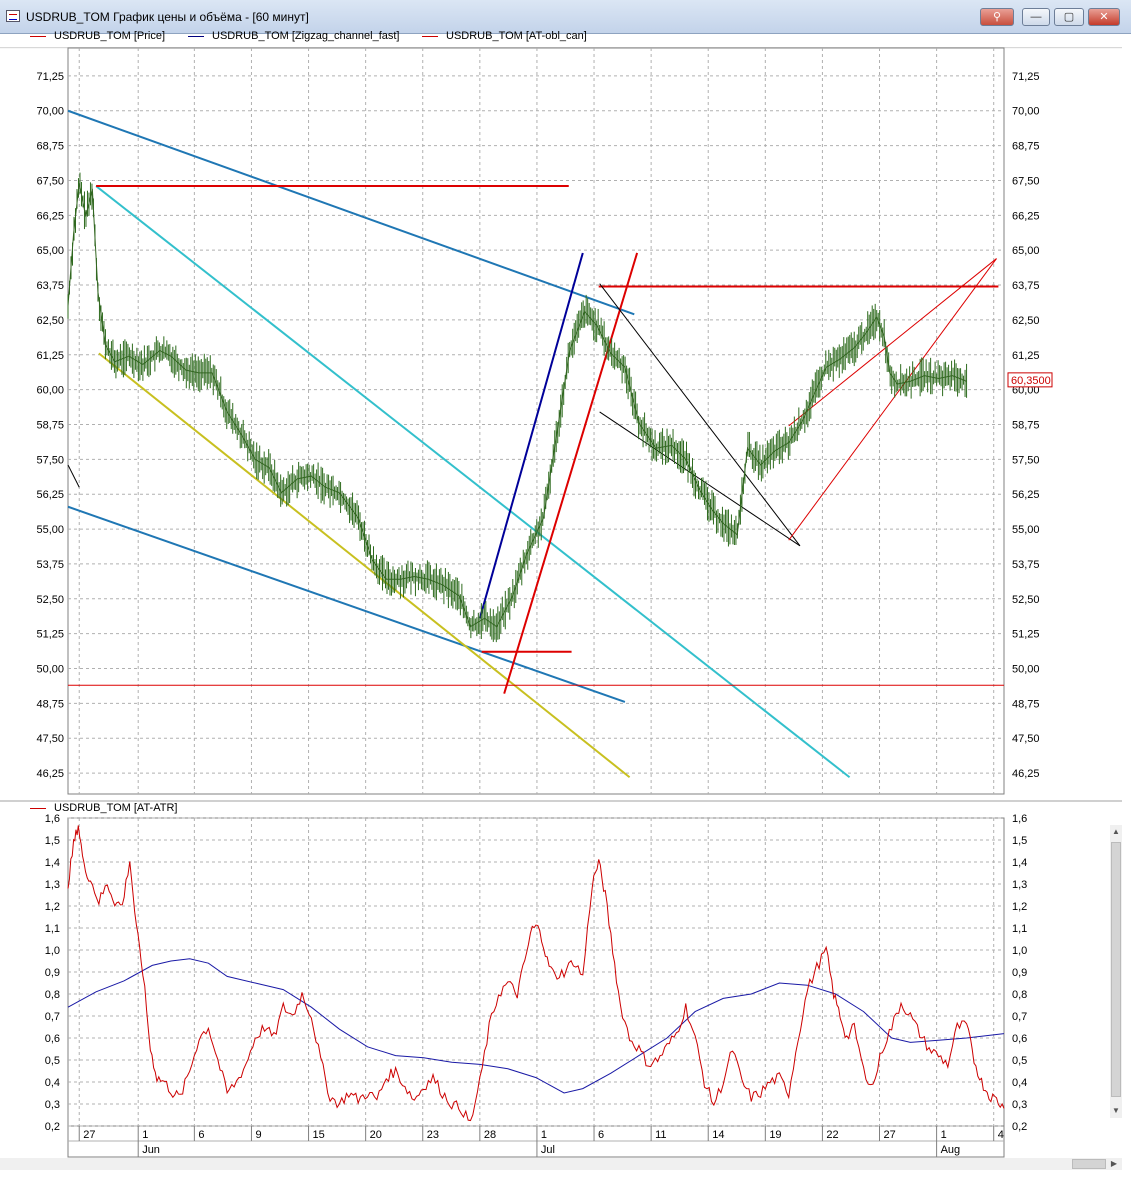 The image size is (1131, 1178). I want to click on price-y-tick-right: 48,75, so click(1026, 704).